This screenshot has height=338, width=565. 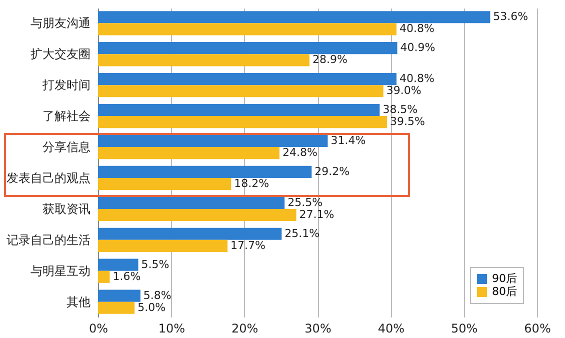 What do you see at coordinates (152, 307) in the screenshot?
I see `data-label: 5.0%` at bounding box center [152, 307].